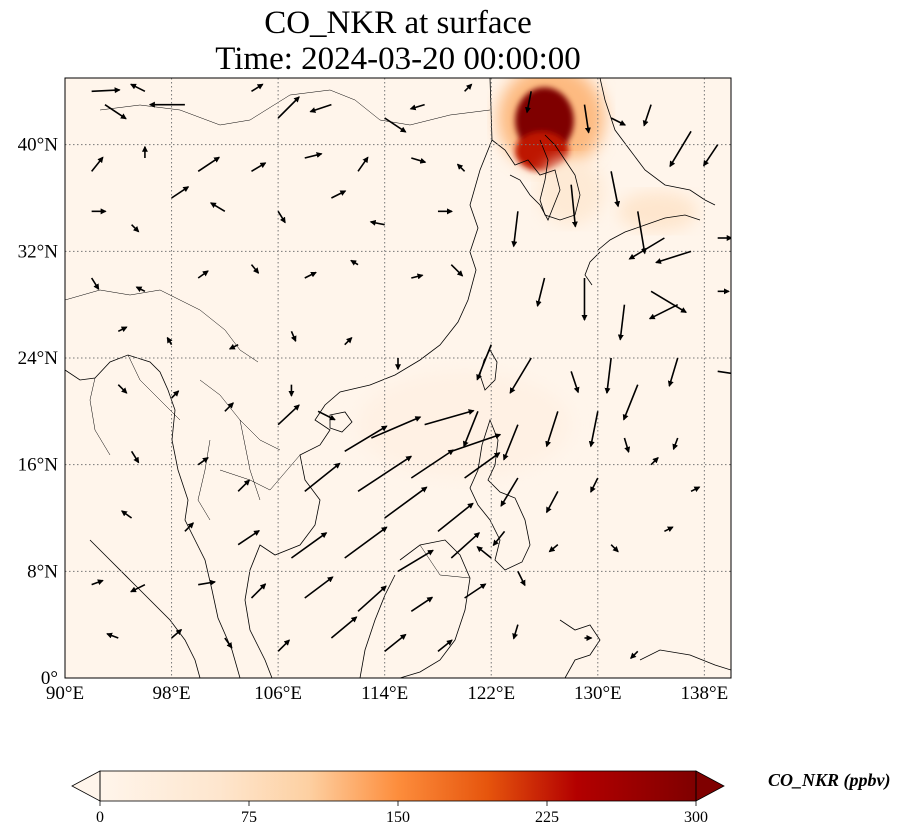 This screenshot has height=836, width=920. Describe the element at coordinates (384, 693) in the screenshot. I see `lon-tick-label: 114°E` at that location.